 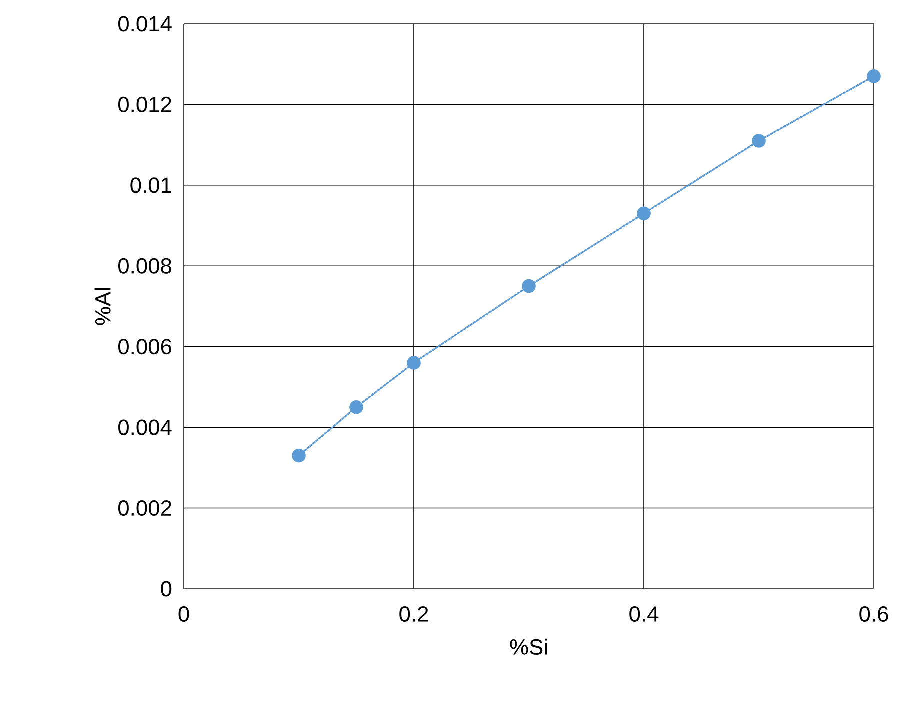 I want to click on x-tick-label: 0.2, so click(x=414, y=614).